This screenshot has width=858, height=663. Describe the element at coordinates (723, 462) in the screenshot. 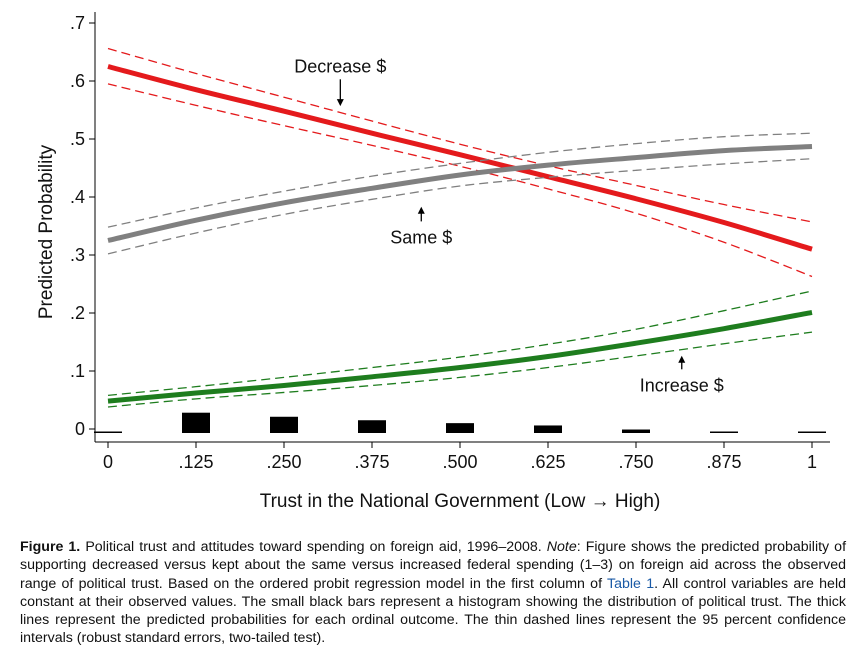

I see `x-tick-label: .875` at that location.